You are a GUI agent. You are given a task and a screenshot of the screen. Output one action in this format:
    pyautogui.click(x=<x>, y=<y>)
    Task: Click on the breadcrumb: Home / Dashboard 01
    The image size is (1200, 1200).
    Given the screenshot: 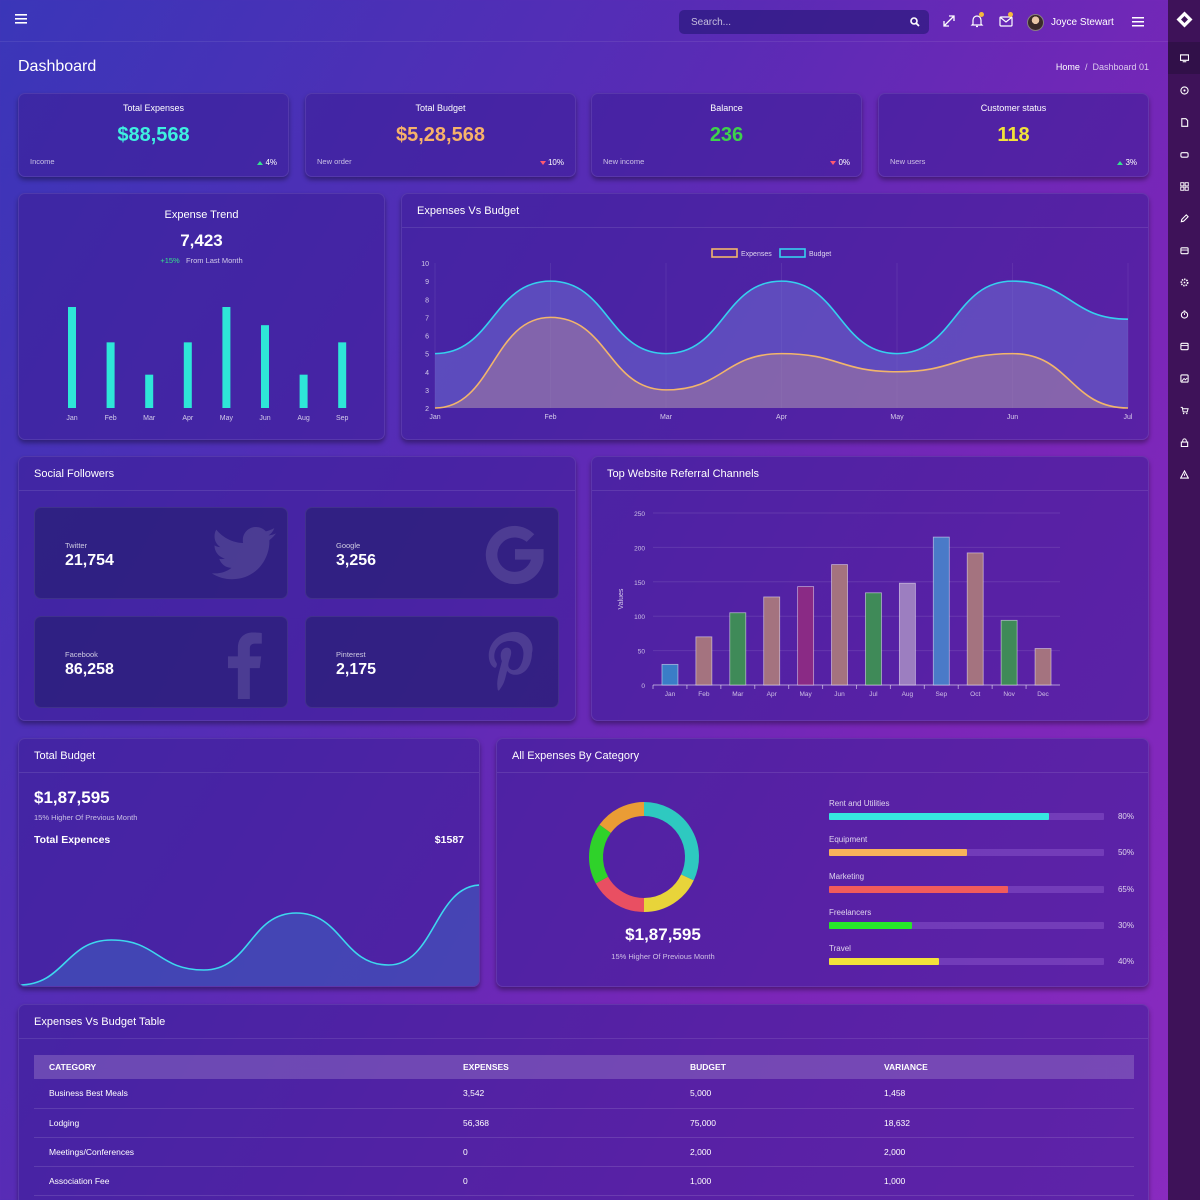 What is the action you would take?
    pyautogui.click(x=1102, y=67)
    